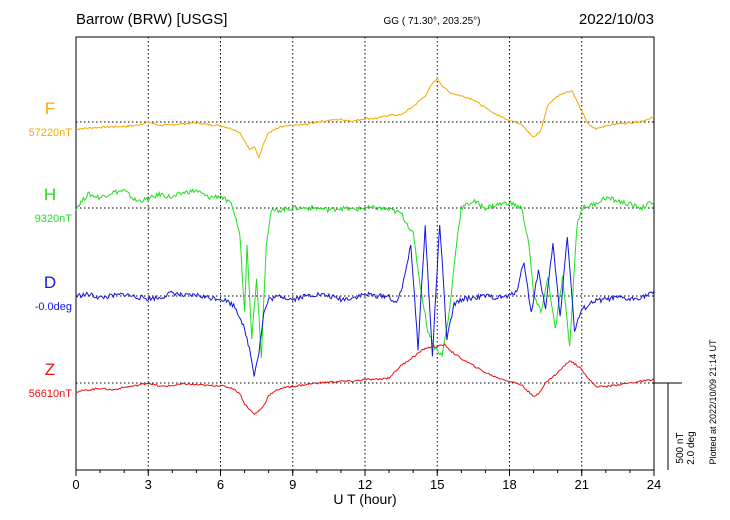  What do you see at coordinates (50, 194) in the screenshot?
I see `series-label-h: H` at bounding box center [50, 194].